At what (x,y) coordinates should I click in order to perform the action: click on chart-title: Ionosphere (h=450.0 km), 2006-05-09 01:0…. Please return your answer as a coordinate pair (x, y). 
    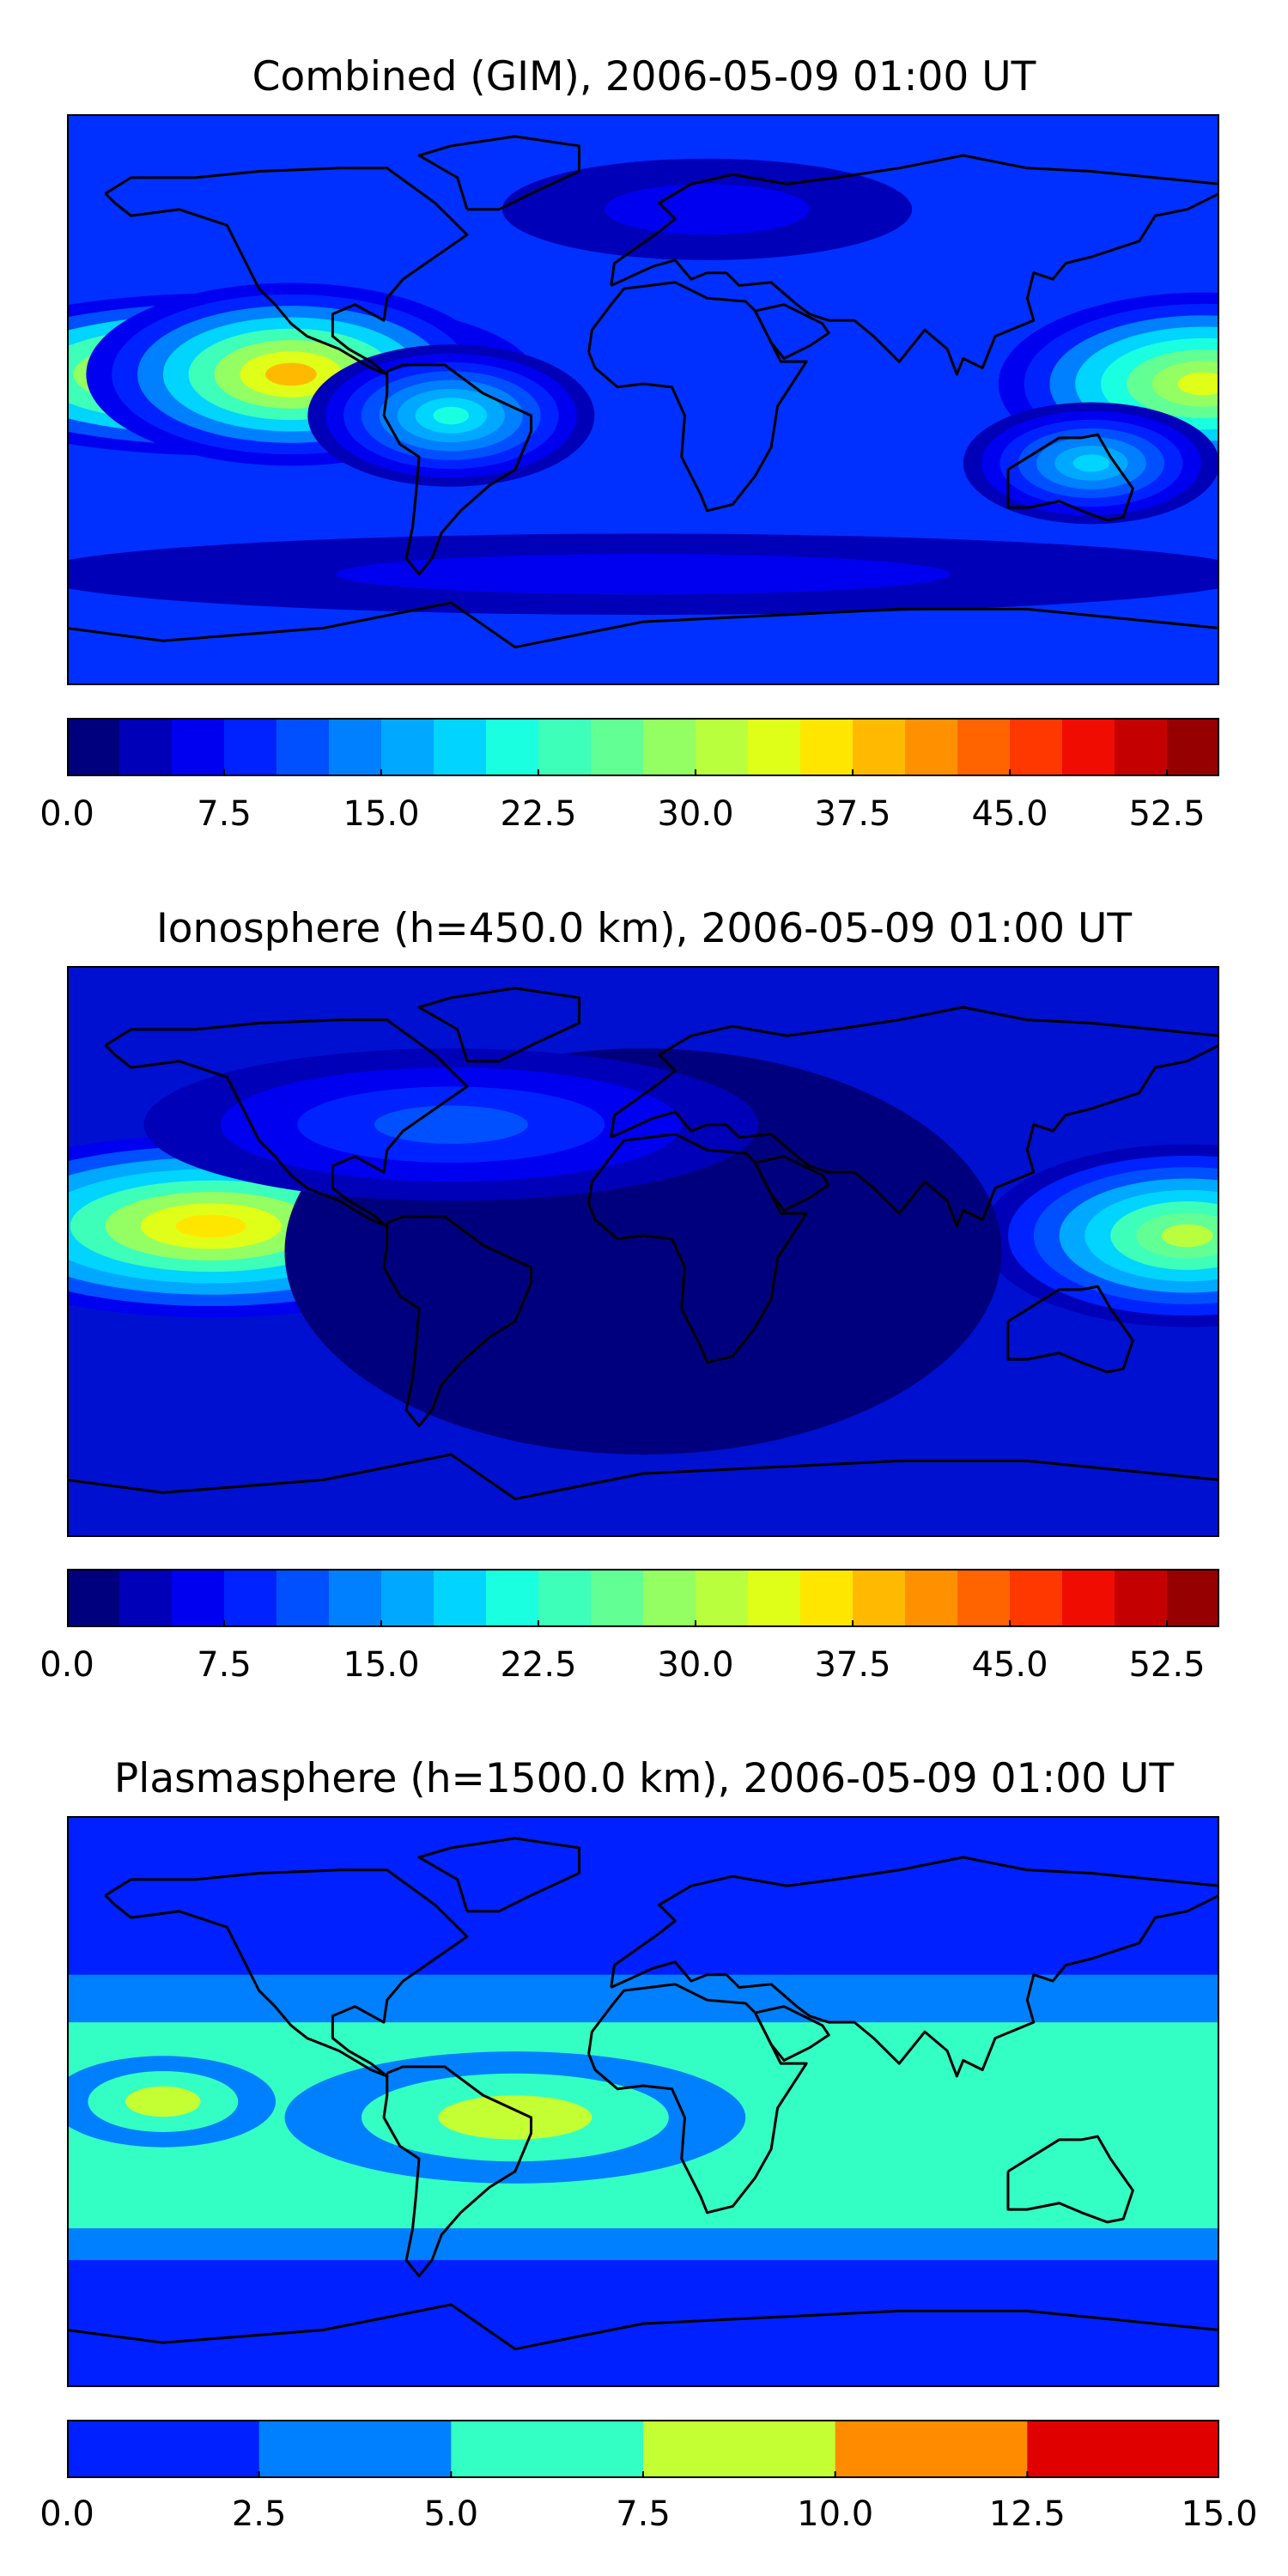
    Looking at the image, I should click on (644, 929).